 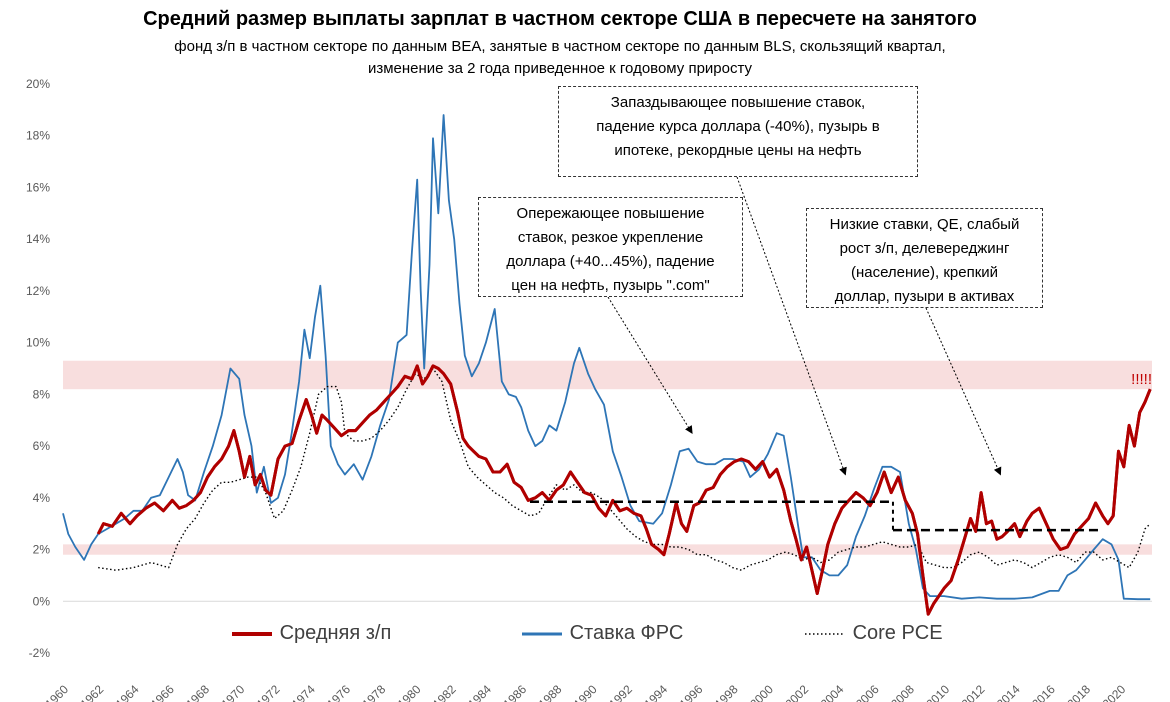 I want to click on x-tick-label: 1992, so click(x=620, y=692).